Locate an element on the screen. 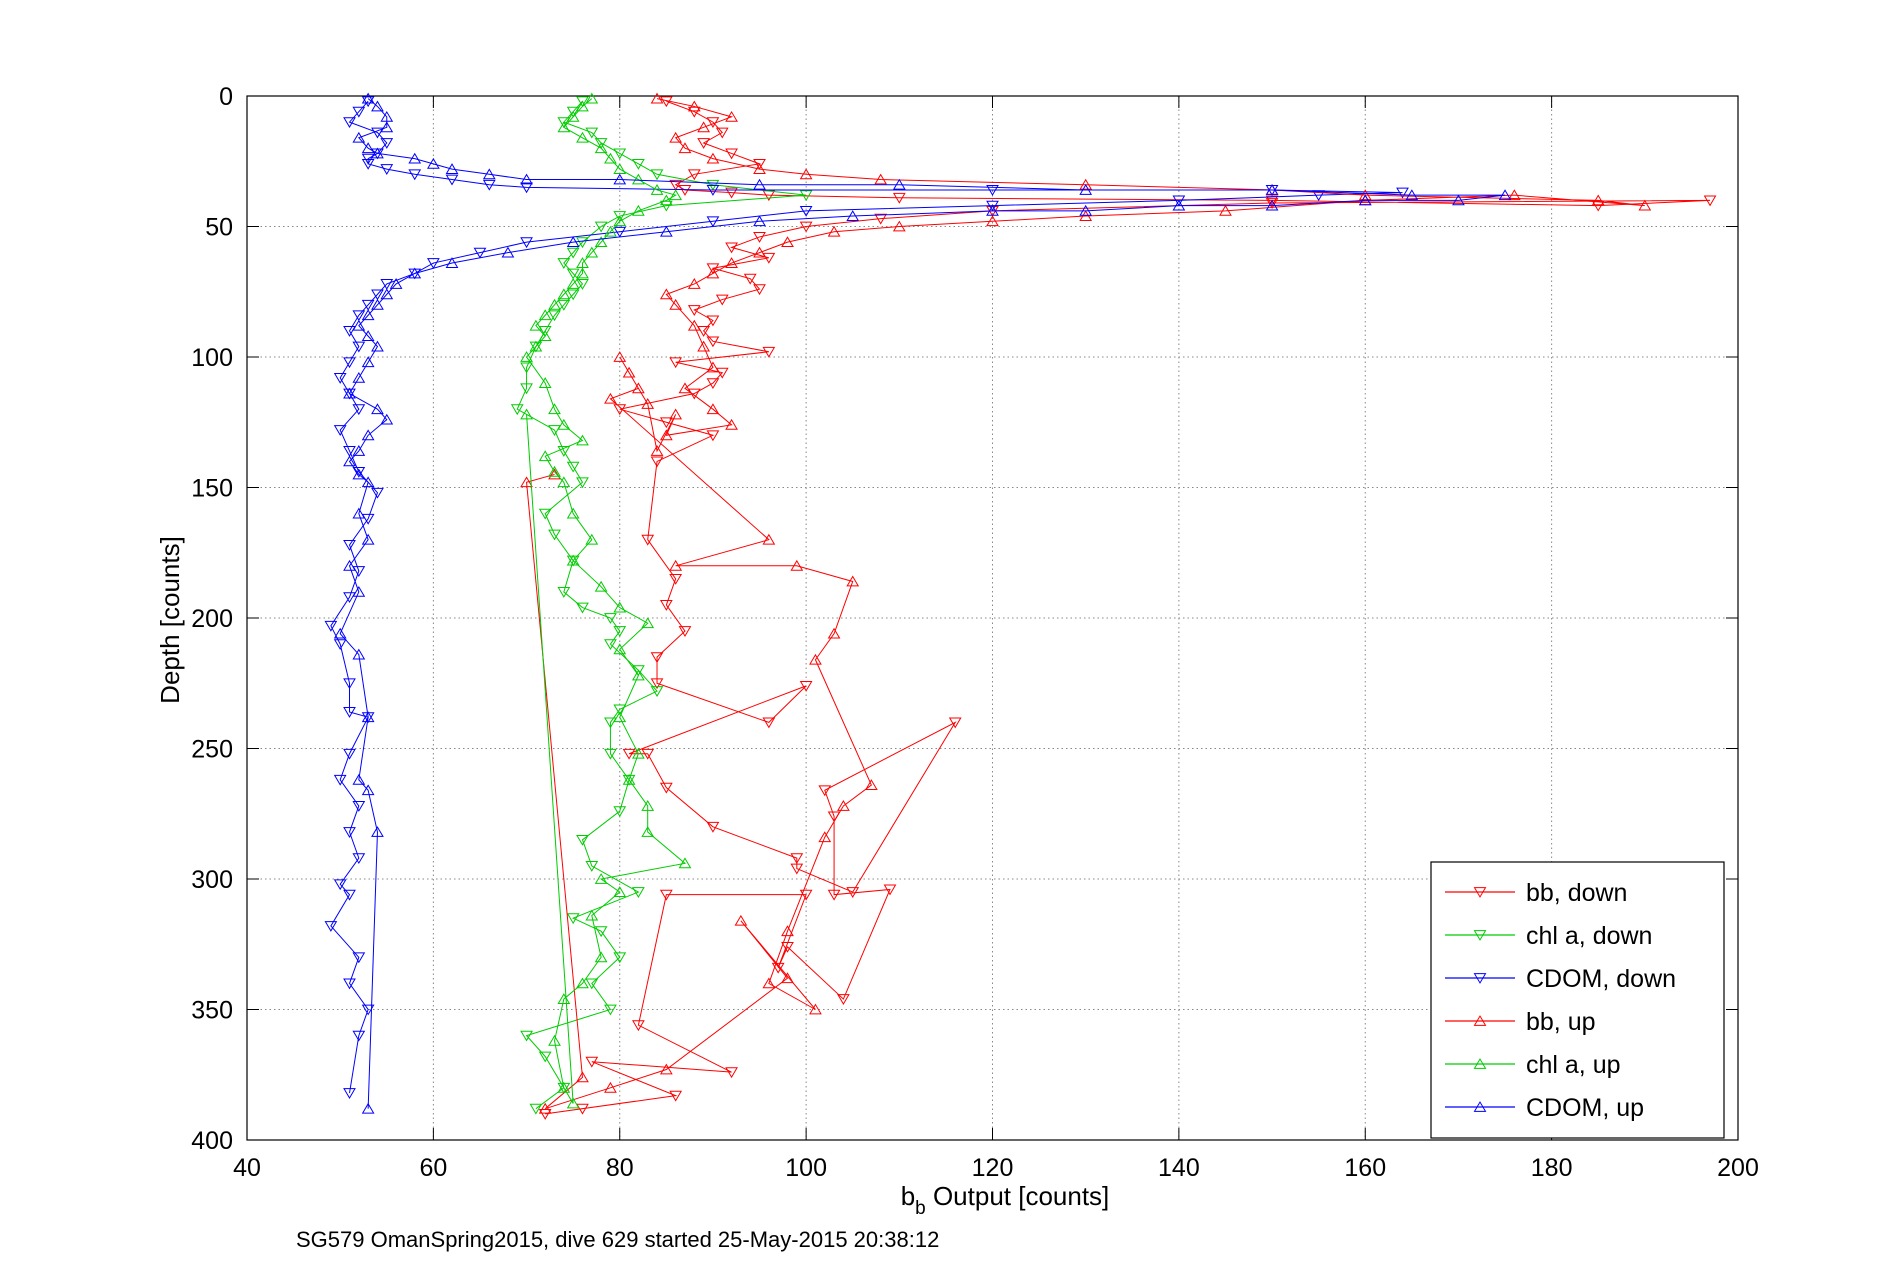 The width and height of the screenshot is (1891, 1262). x-axis-title-base: b is located at coordinates (908, 1196).